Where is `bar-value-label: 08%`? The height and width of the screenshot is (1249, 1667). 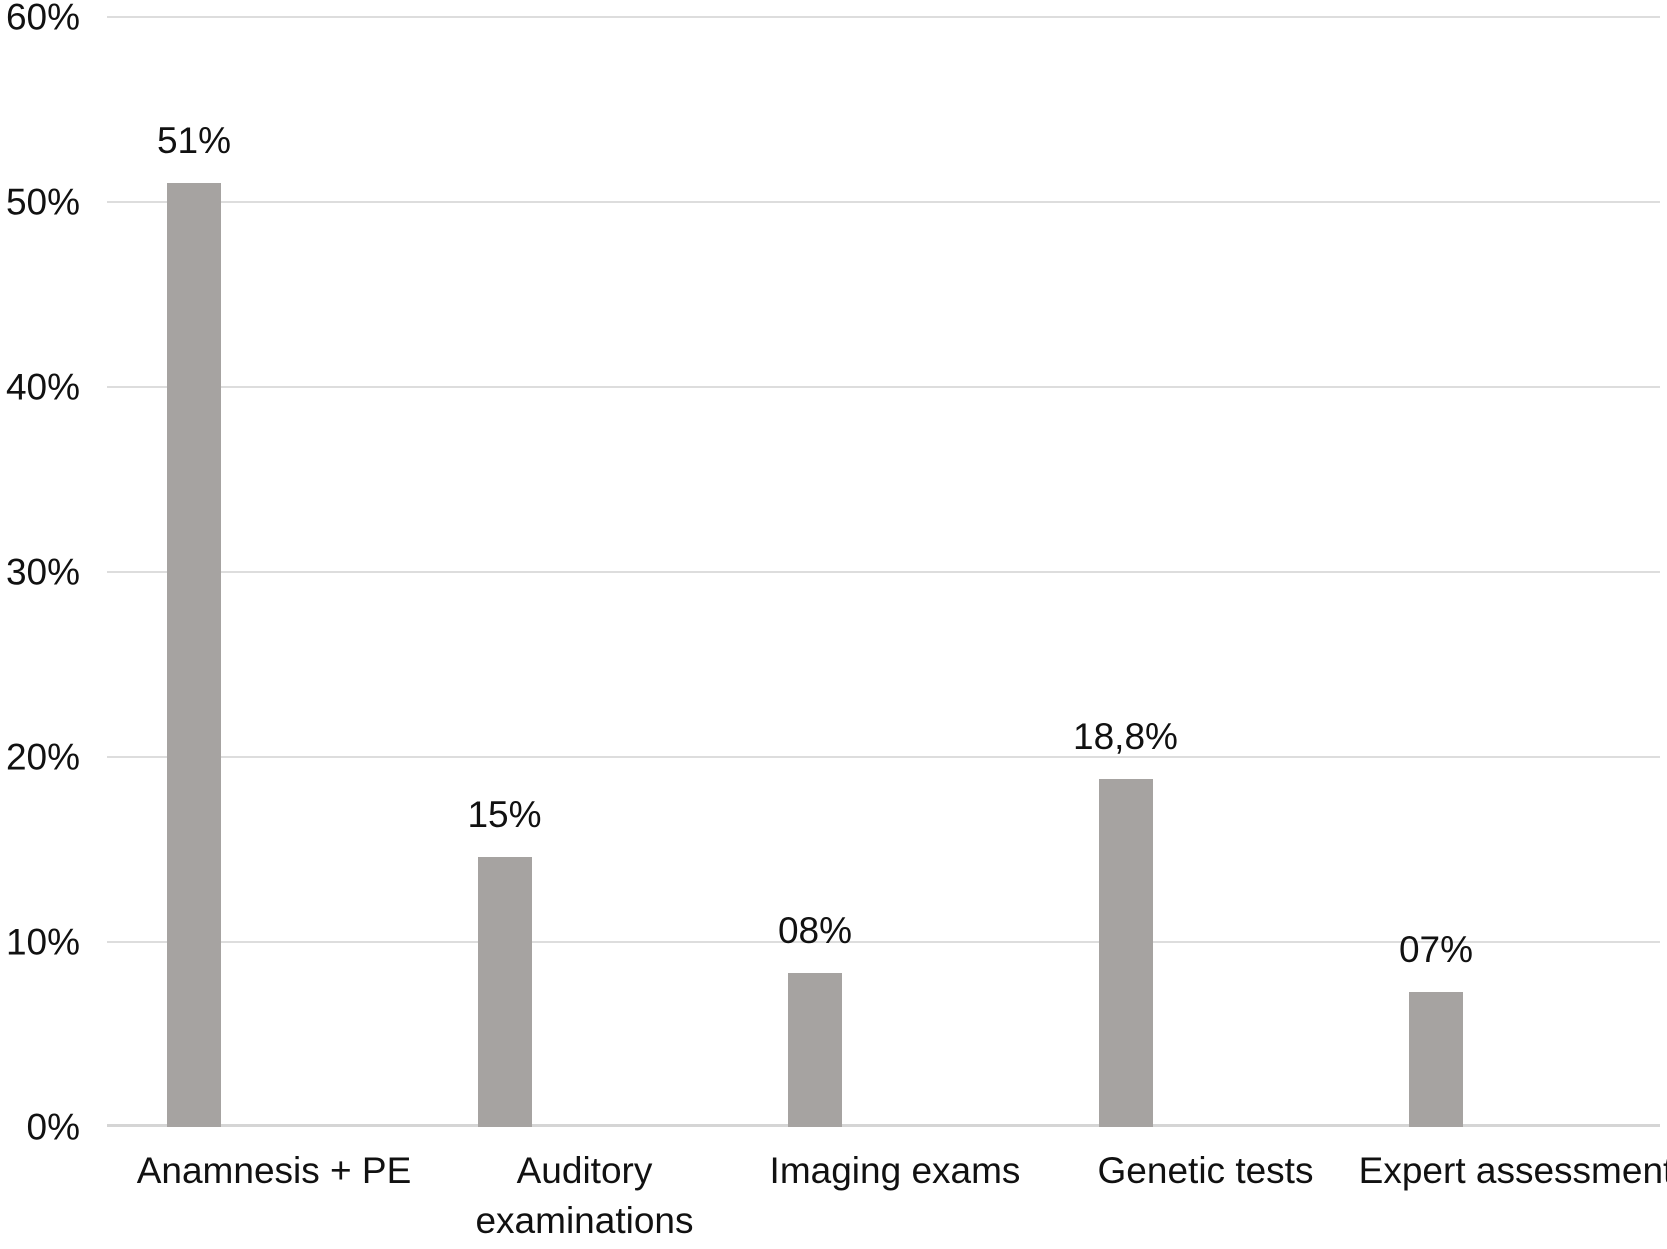 bar-value-label: 08% is located at coordinates (815, 930).